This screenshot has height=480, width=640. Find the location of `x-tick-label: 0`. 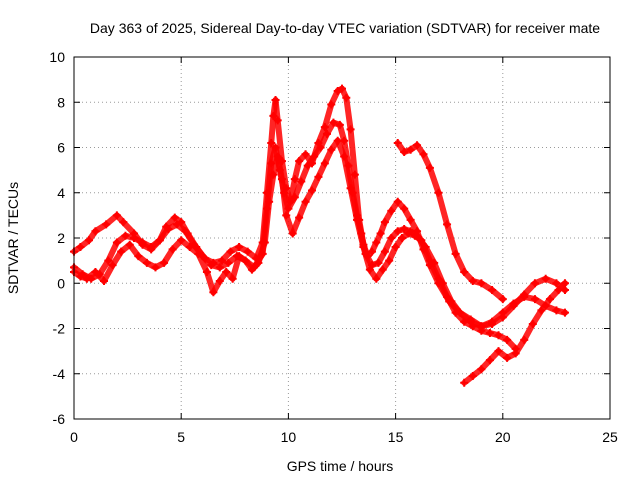

x-tick-label: 0 is located at coordinates (74, 437).